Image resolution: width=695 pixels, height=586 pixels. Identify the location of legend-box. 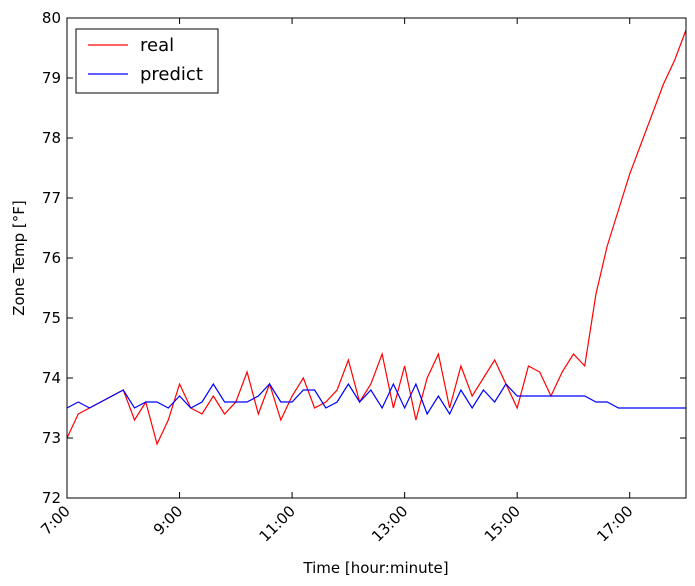
(147, 61).